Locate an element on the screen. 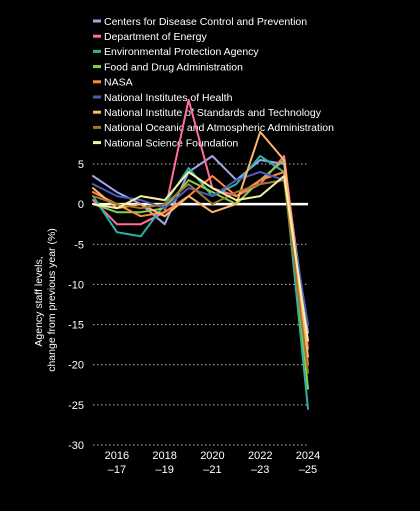 The width and height of the screenshot is (420, 511). legend-label: National Science Foundation is located at coordinates (171, 143).